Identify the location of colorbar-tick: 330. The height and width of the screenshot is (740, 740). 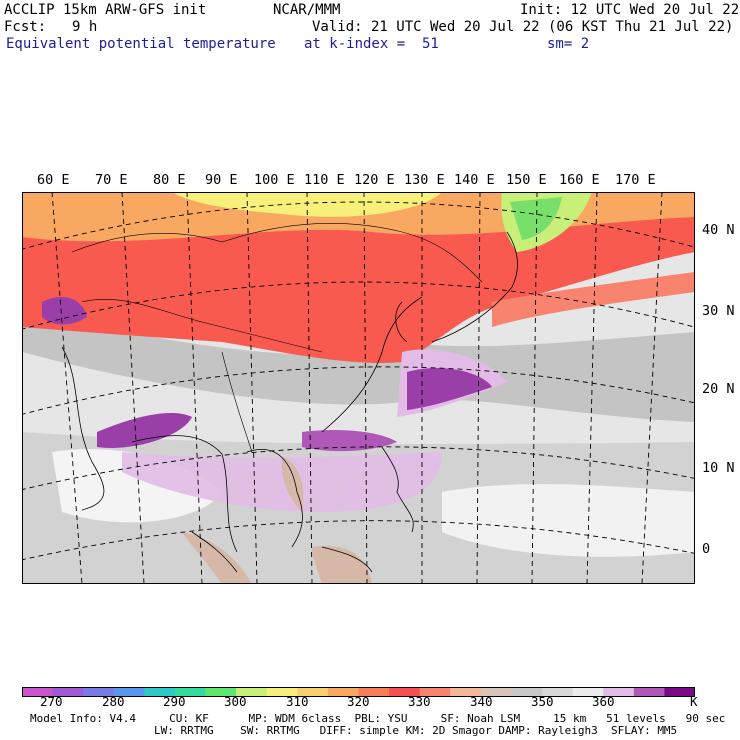
(419, 701).